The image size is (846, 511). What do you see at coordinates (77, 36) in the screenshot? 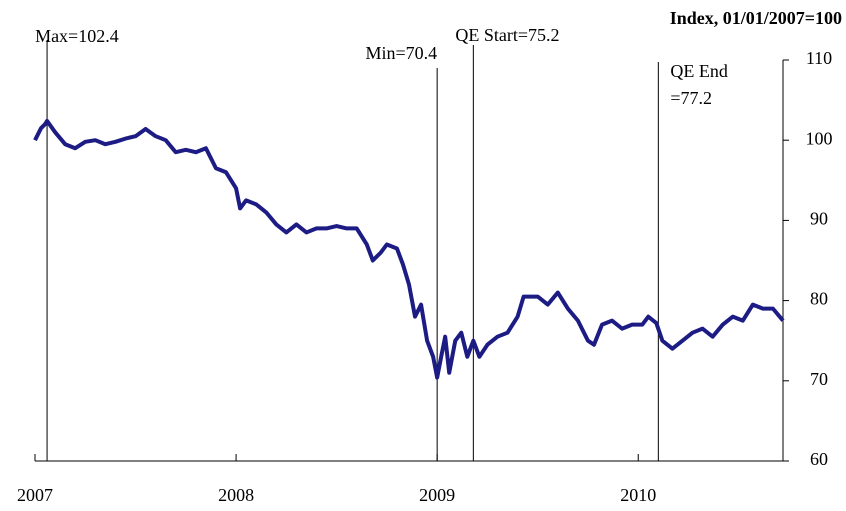
I see `annotation-label: Max=102.4` at bounding box center [77, 36].